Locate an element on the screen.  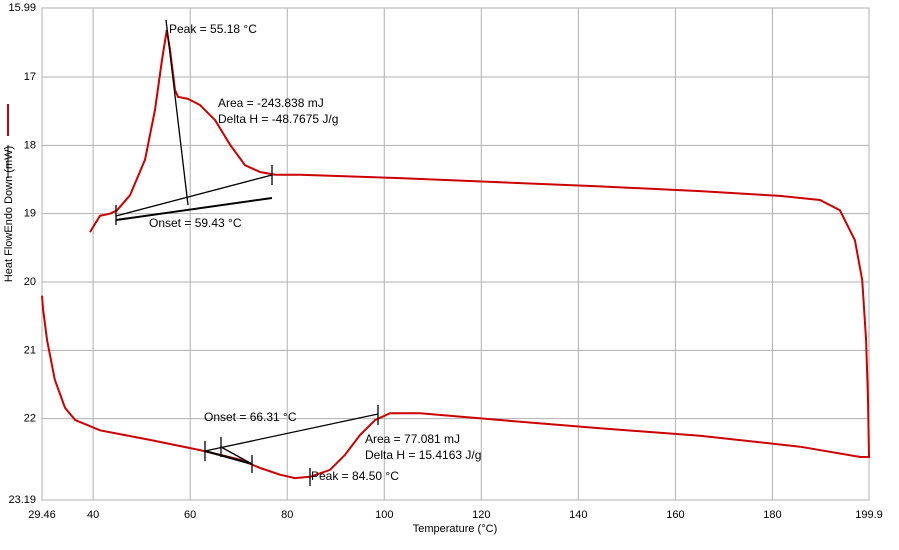
y-tick-label: 23.19 is located at coordinates (22, 500).